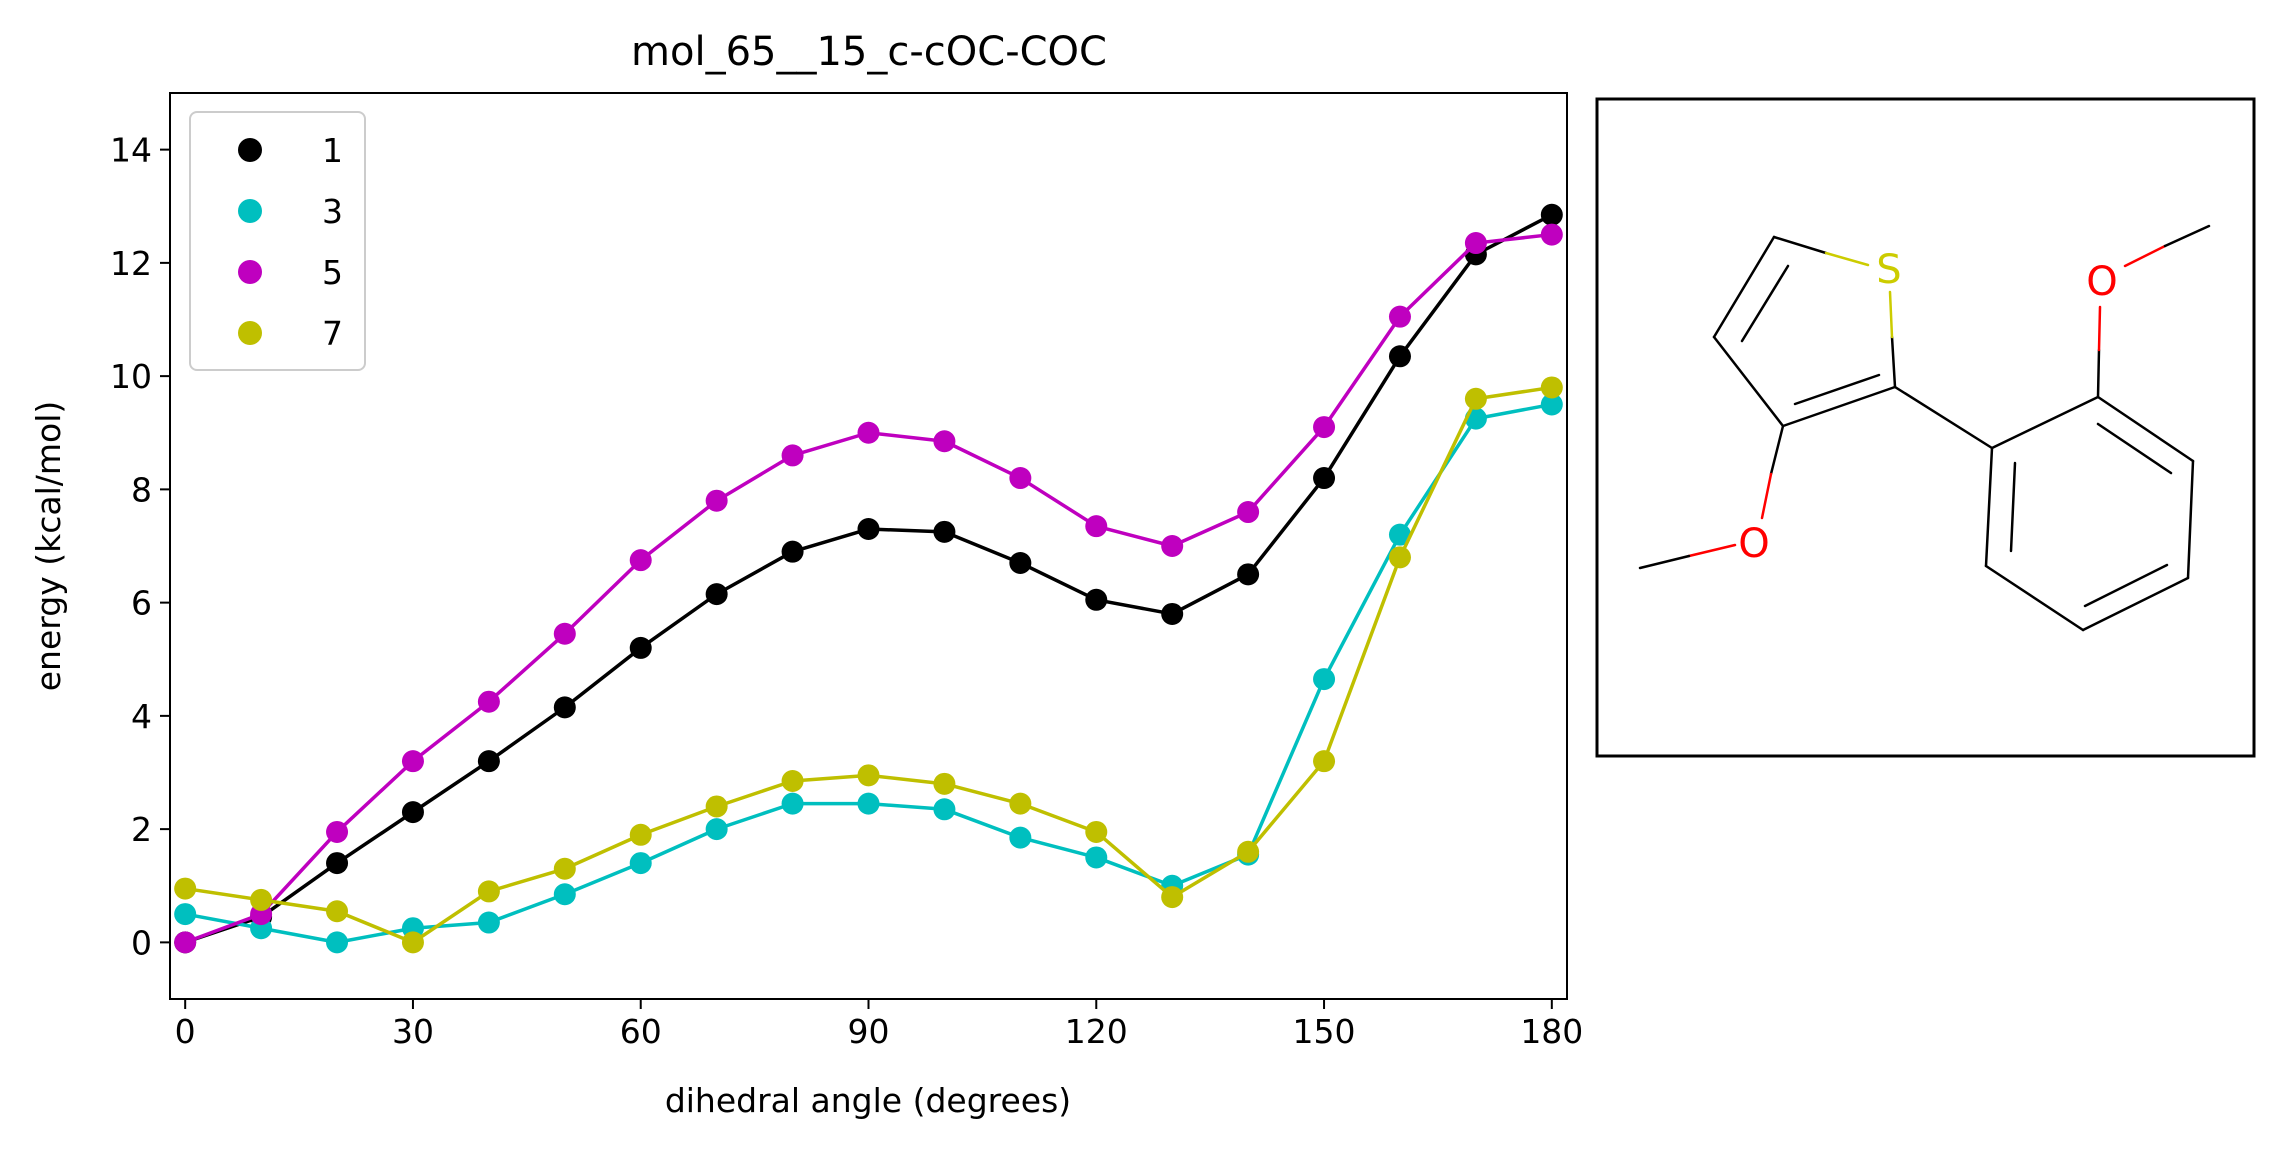 This screenshot has width=2283, height=1154. What do you see at coordinates (1753, 544) in the screenshot?
I see `oxygen-atom-label-bottom: O` at bounding box center [1753, 544].